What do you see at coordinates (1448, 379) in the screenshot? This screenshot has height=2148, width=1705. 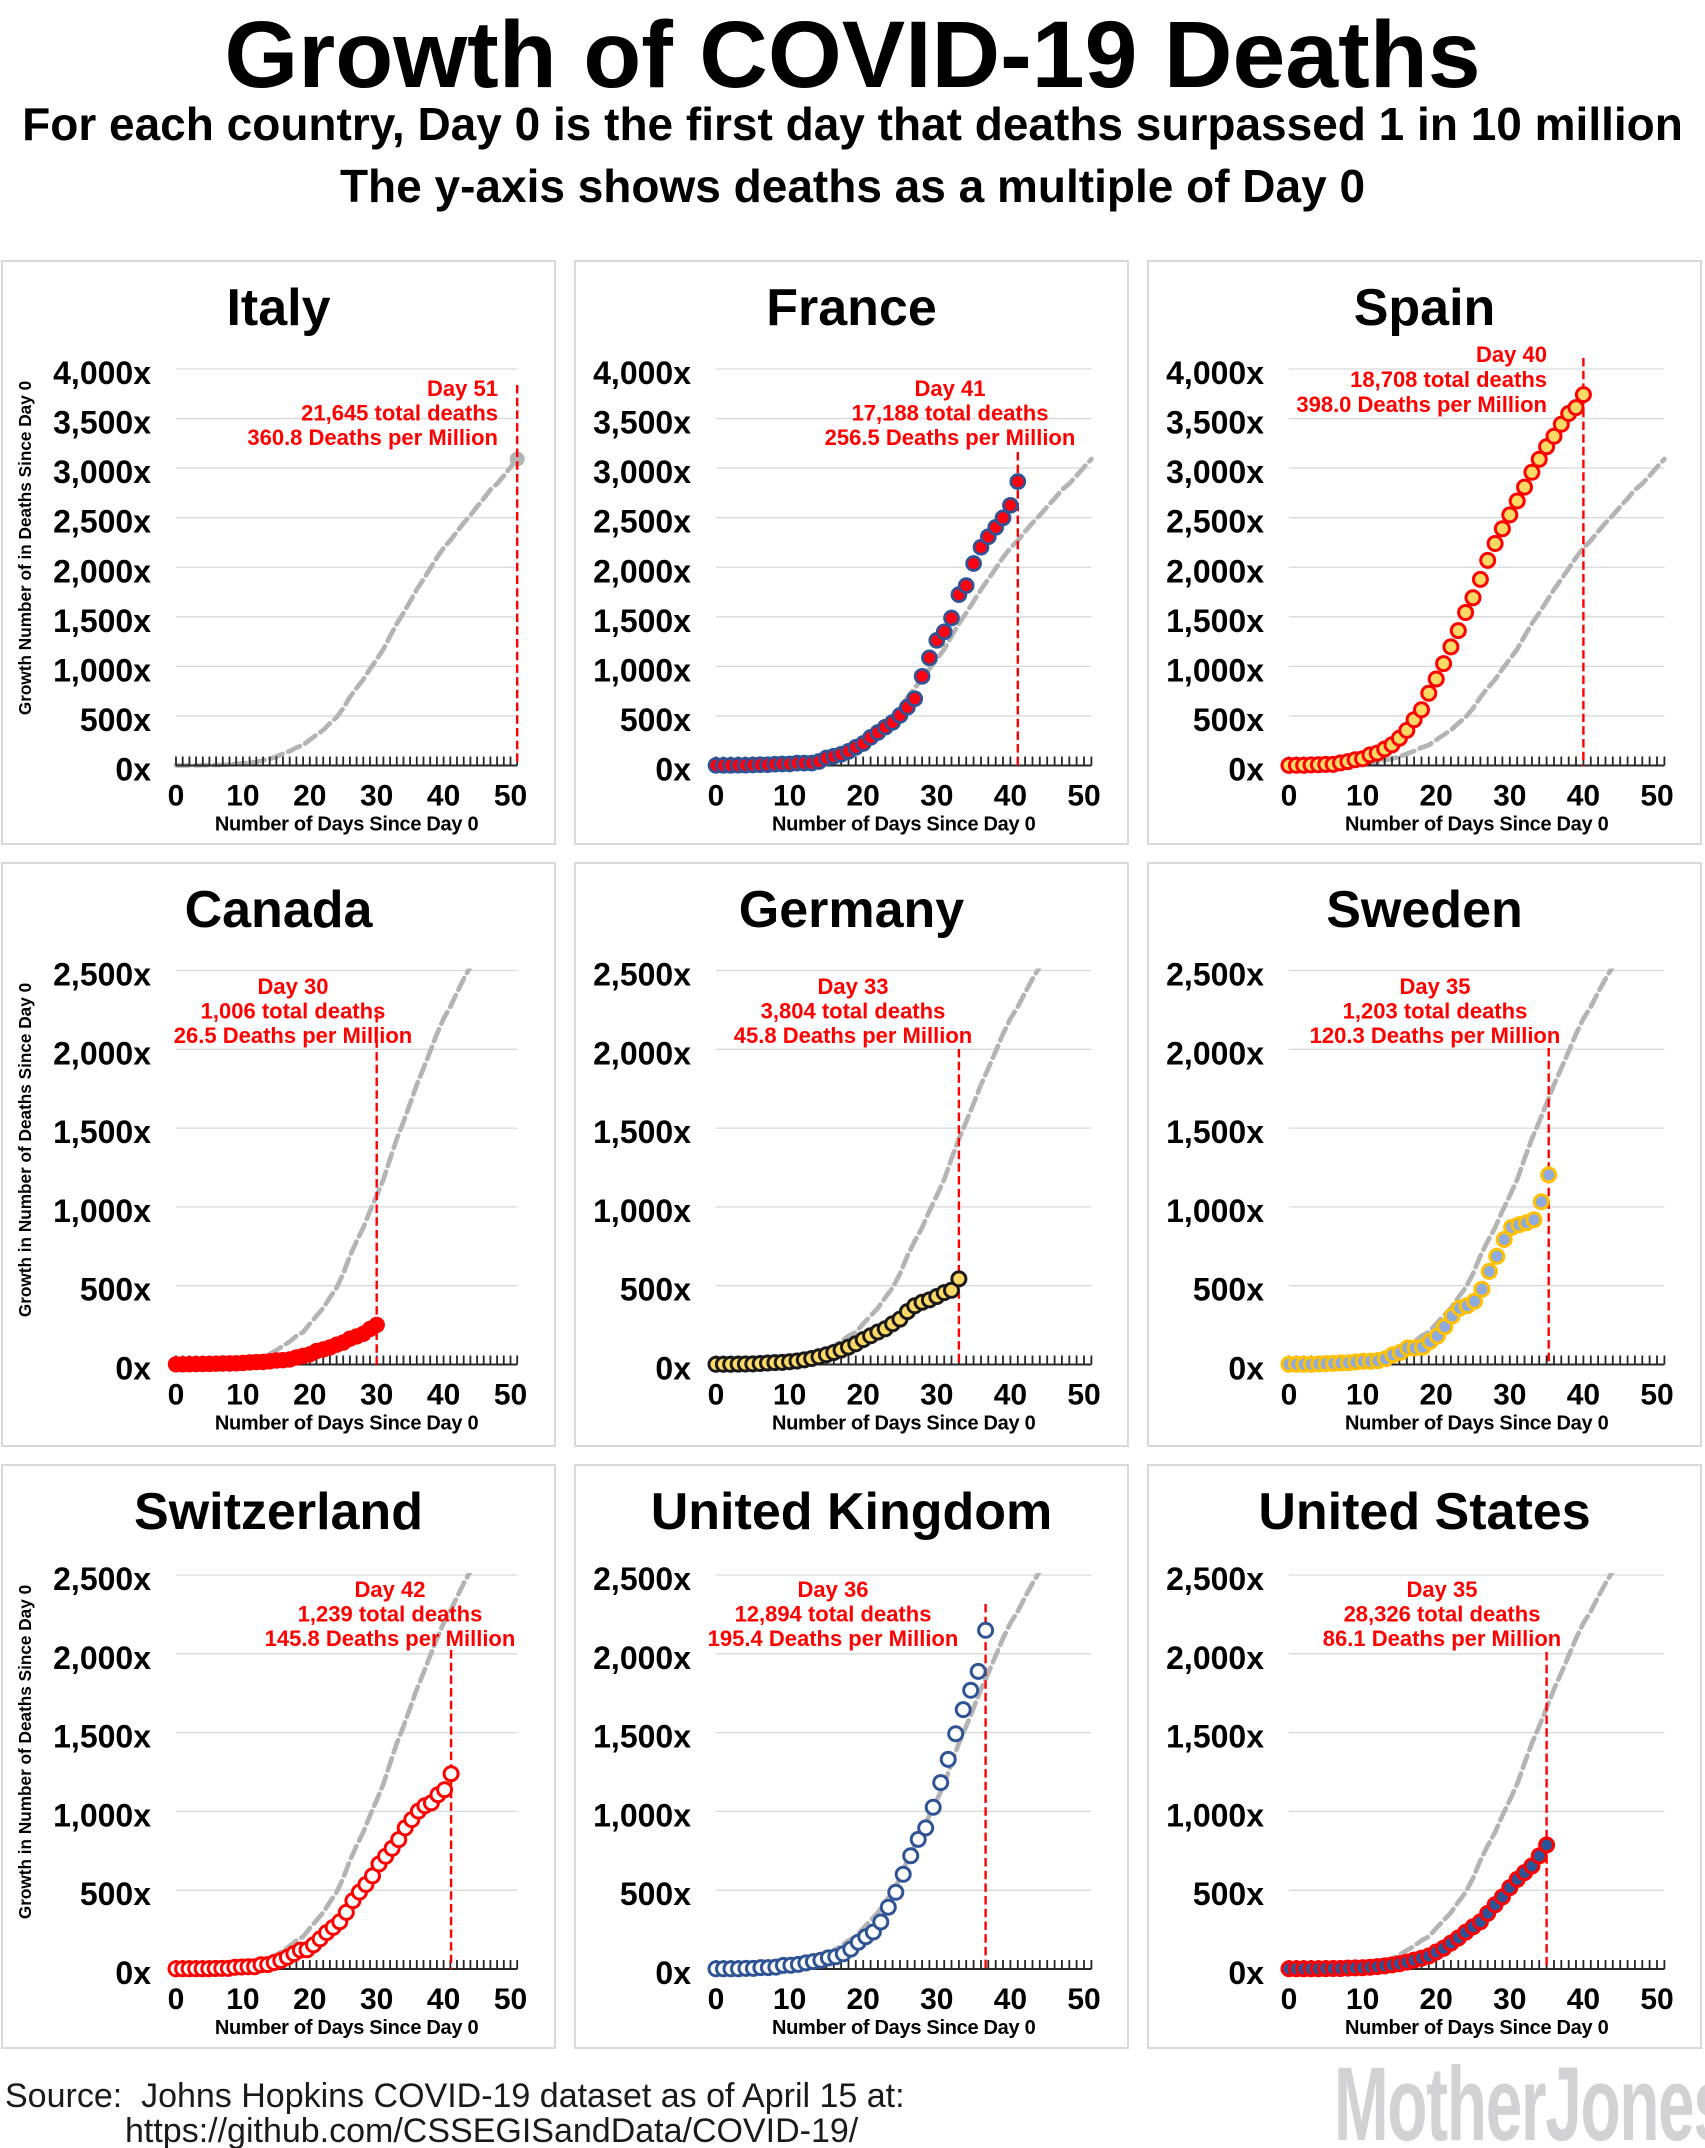 I see `svg-text: 18,708 total deaths` at bounding box center [1448, 379].